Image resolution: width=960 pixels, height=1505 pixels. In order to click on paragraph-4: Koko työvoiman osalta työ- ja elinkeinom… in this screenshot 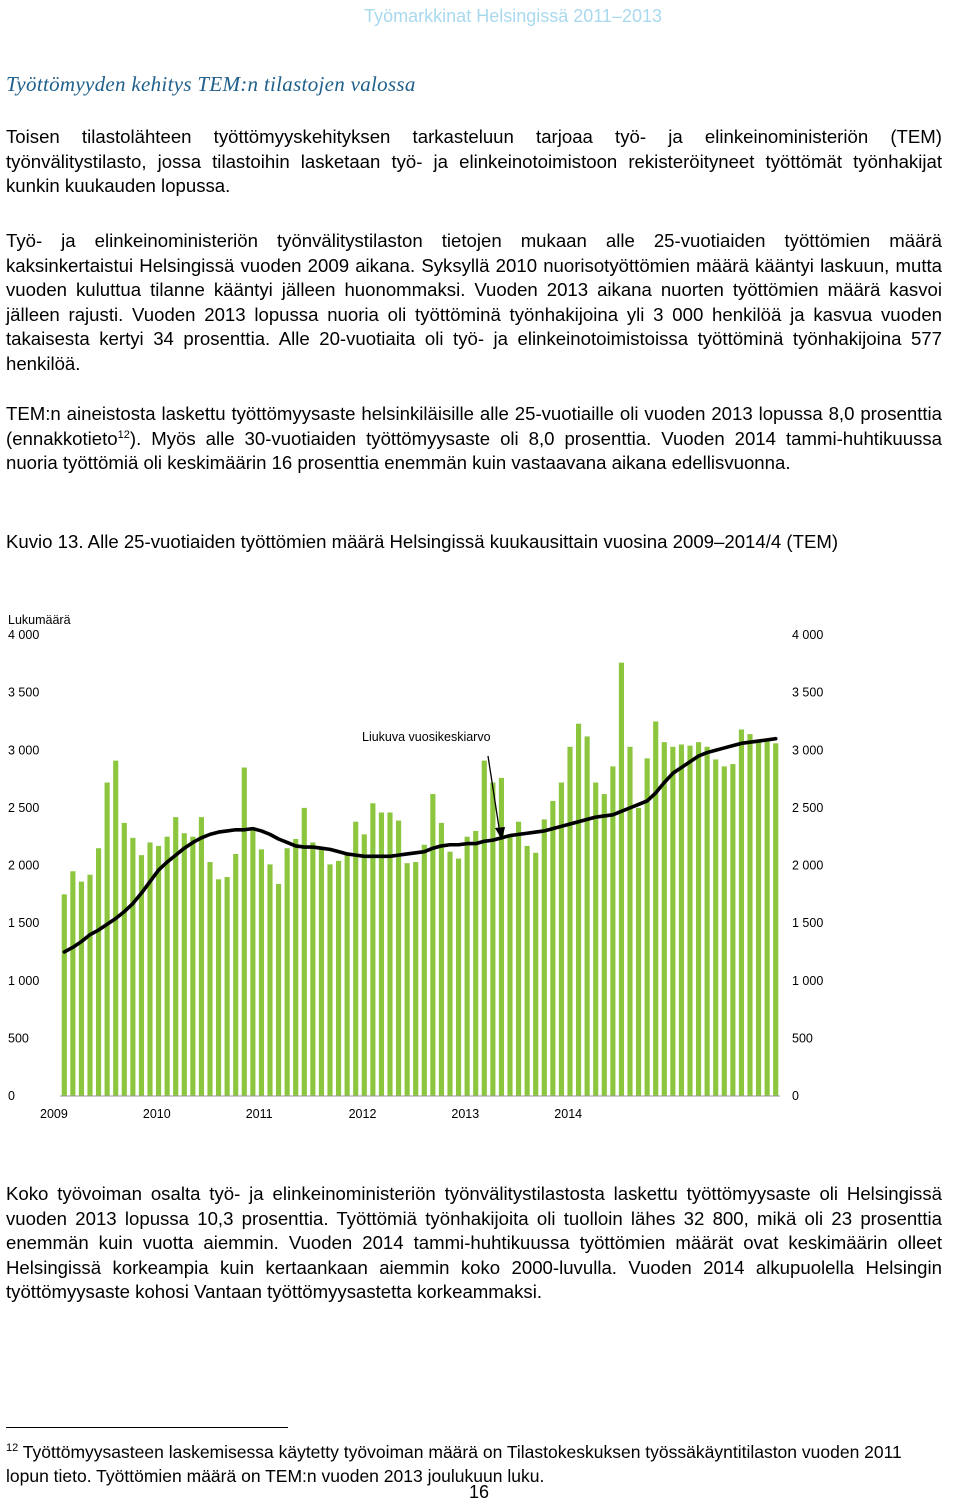, I will do `click(474, 1243)`.